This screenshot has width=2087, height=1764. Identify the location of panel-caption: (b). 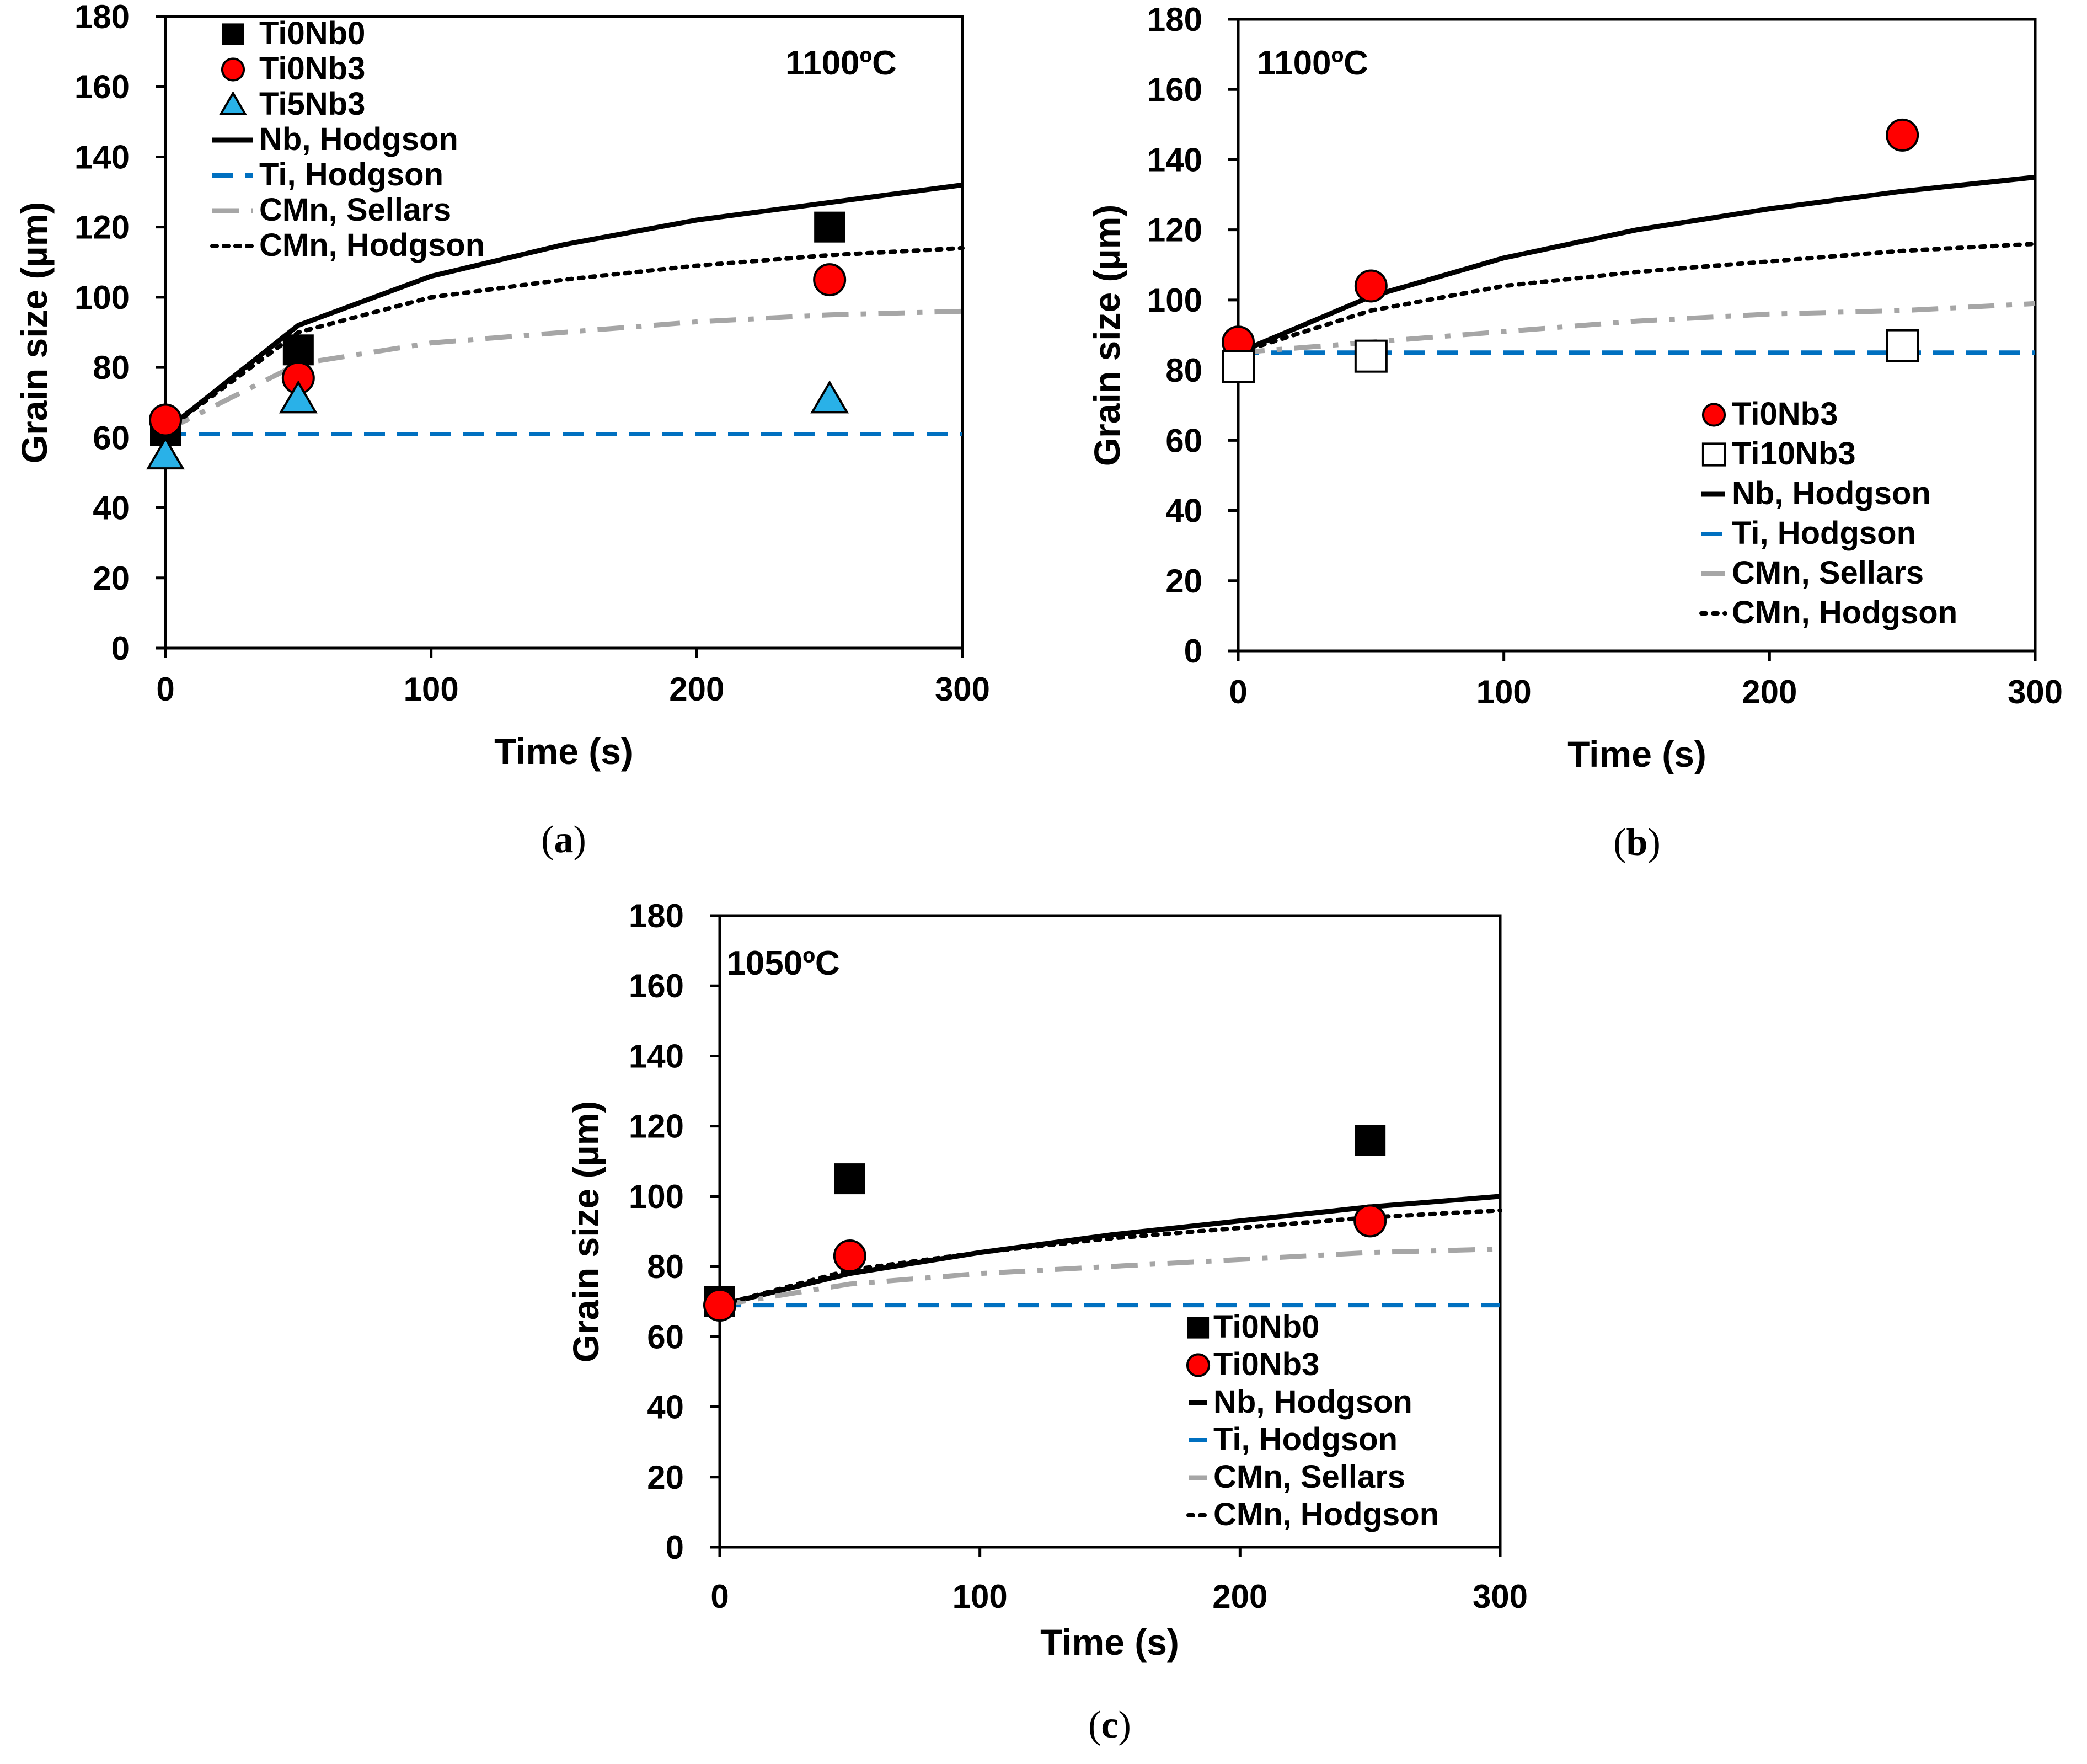
(1637, 842).